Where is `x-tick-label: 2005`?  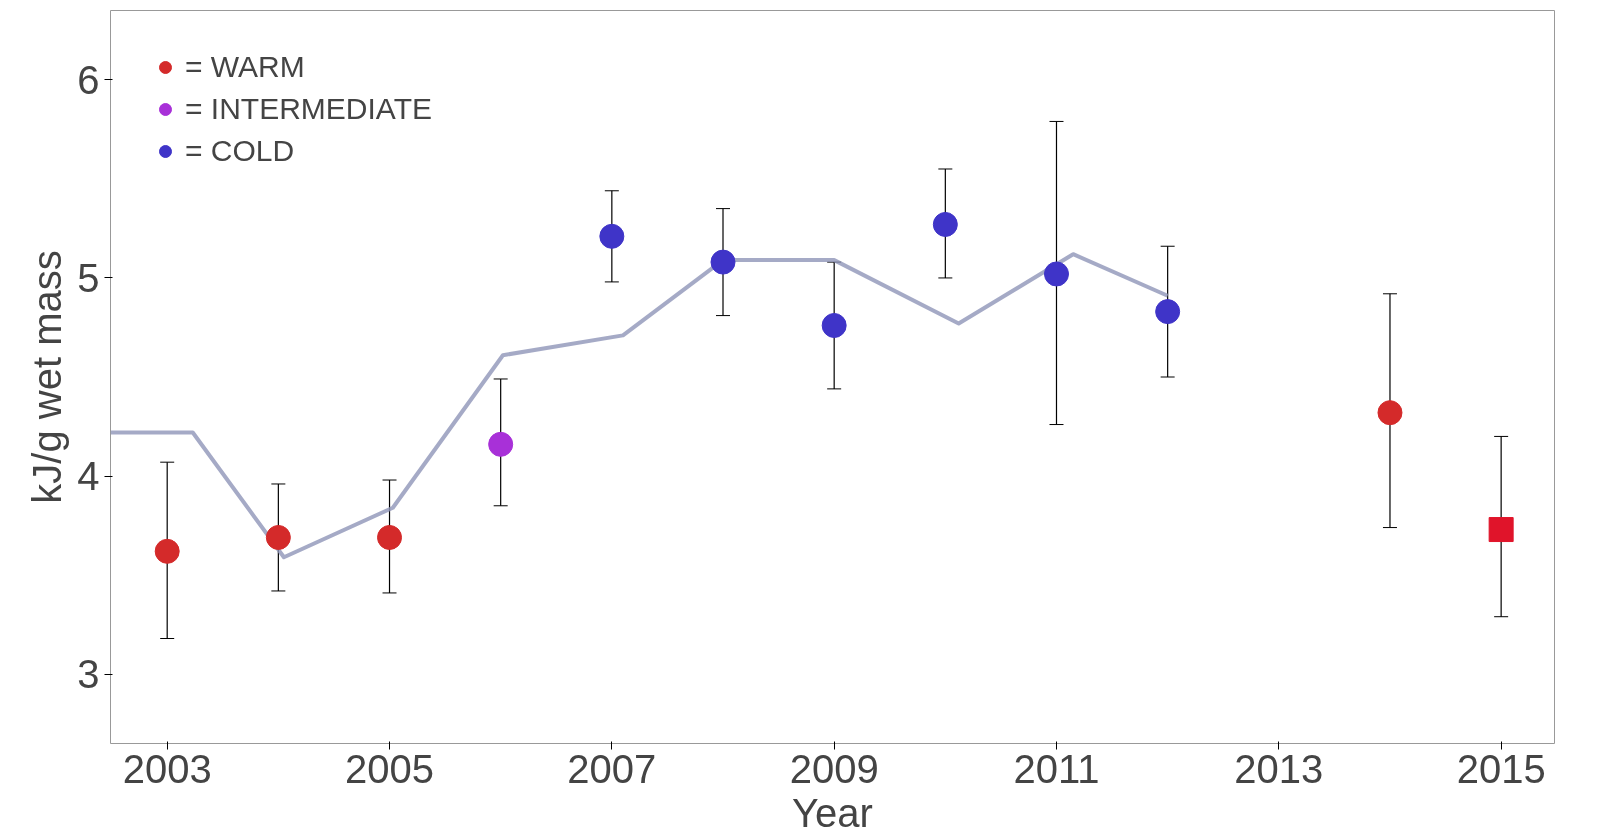 x-tick-label: 2005 is located at coordinates (390, 768).